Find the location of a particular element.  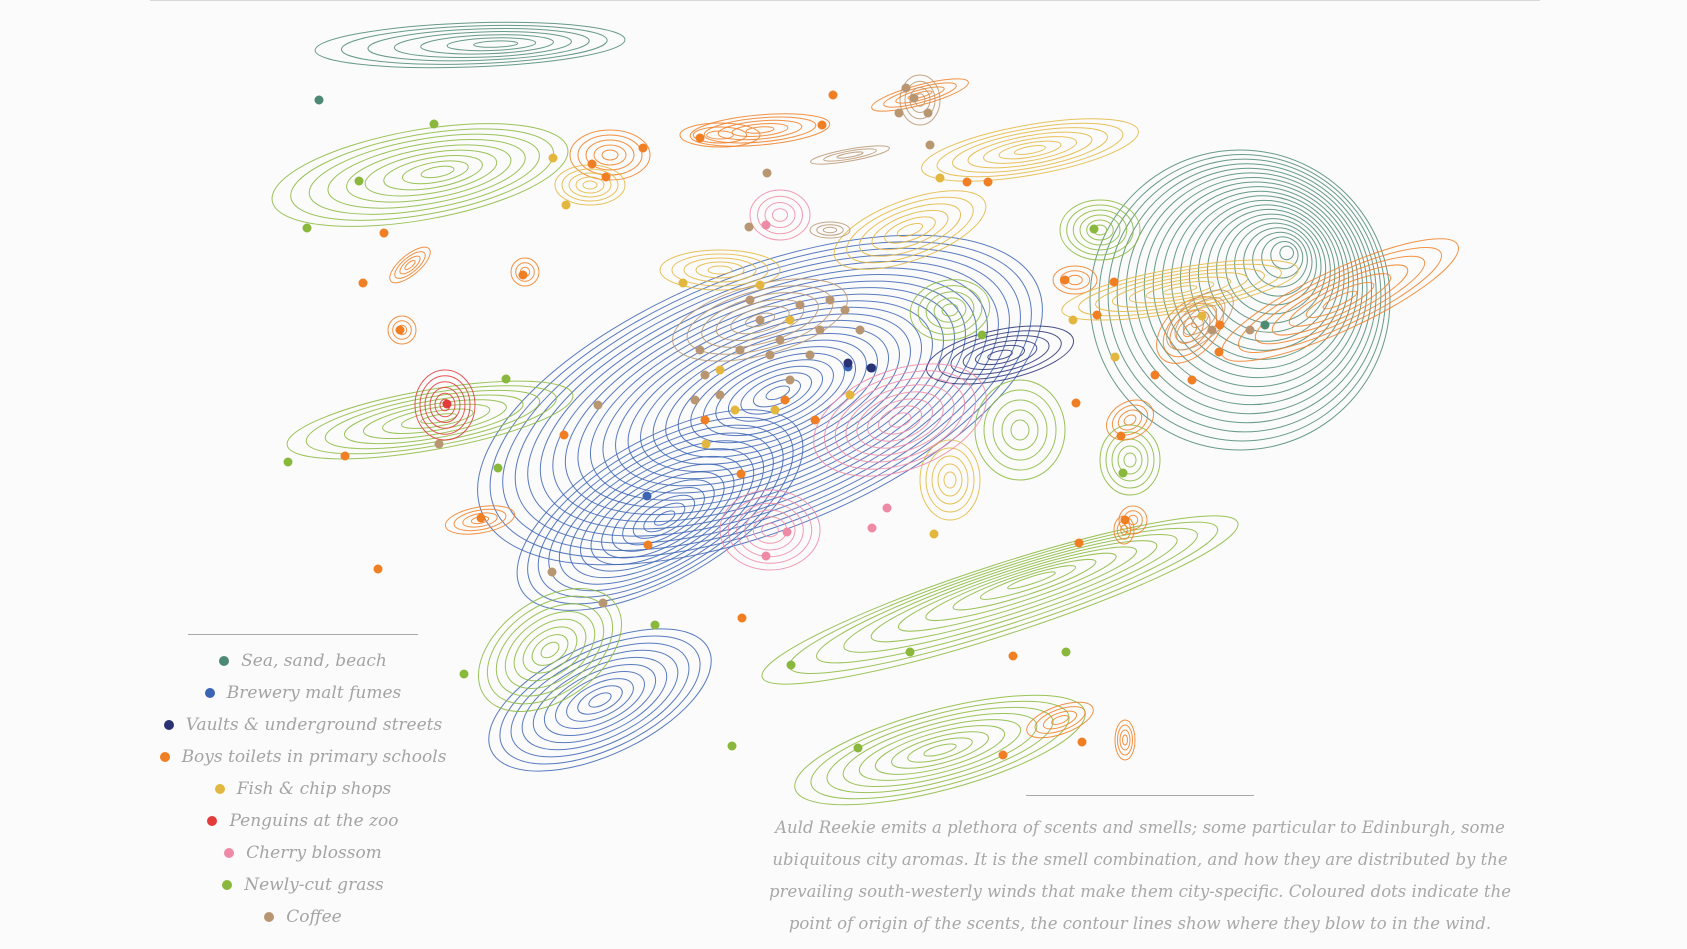

contour-group-vaults is located at coordinates (1000, 355).